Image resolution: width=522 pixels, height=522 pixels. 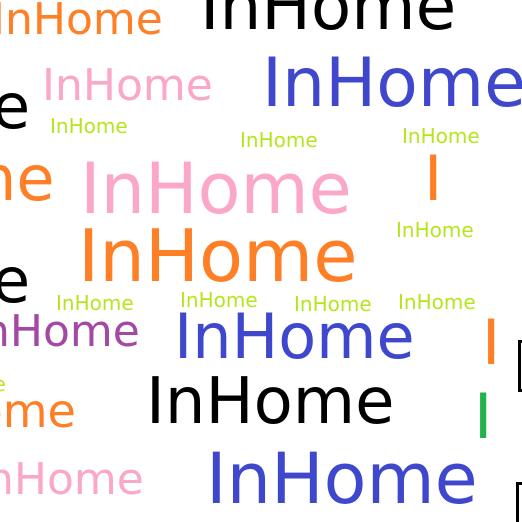 What do you see at coordinates (294, 336) in the screenshot?
I see `word-inhome-blue-2: InHome` at bounding box center [294, 336].